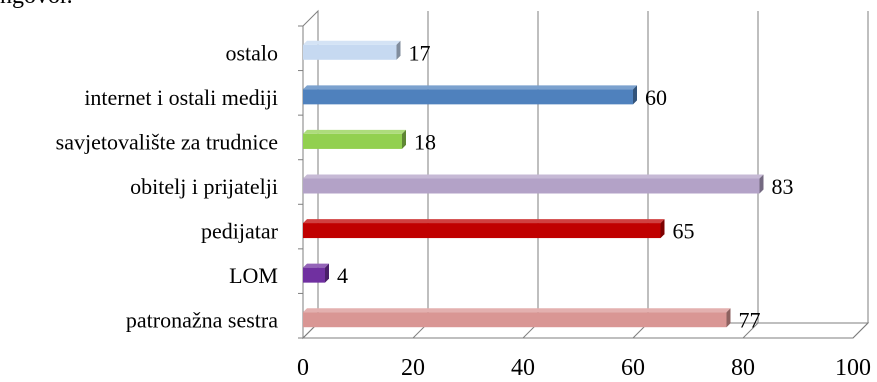 The width and height of the screenshot is (877, 382). I want to click on x-tick-label: 0, so click(303, 368).